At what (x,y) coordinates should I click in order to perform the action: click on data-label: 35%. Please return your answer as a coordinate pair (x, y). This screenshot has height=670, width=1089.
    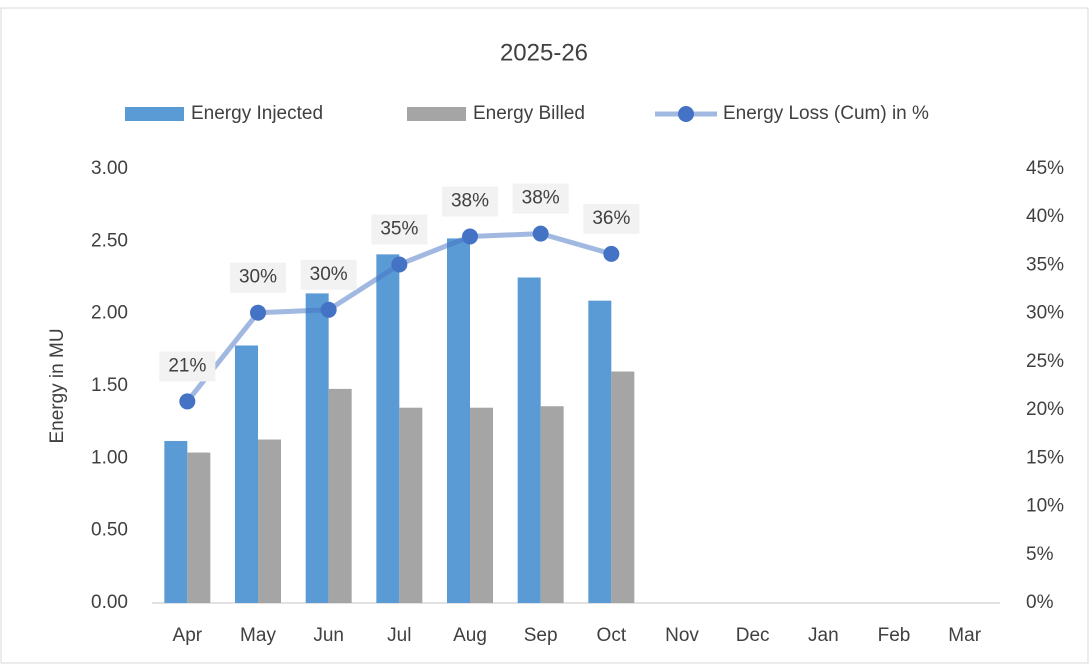
    Looking at the image, I should click on (399, 228).